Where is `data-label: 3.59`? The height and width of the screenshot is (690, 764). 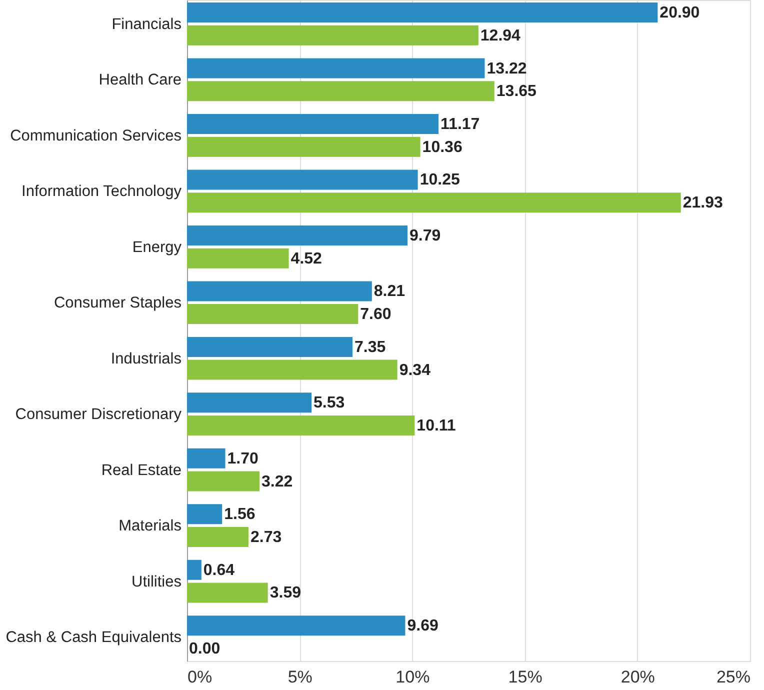
data-label: 3.59 is located at coordinates (286, 593).